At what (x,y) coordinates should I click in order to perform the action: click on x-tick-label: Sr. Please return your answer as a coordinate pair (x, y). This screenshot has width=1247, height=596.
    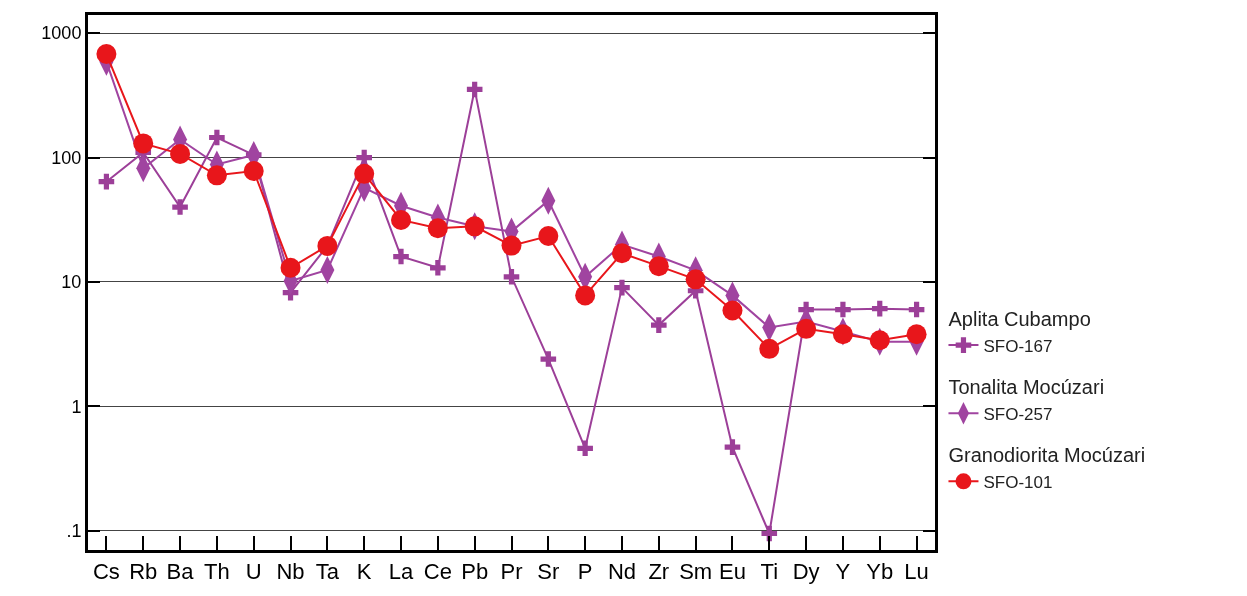
    Looking at the image, I should click on (548, 572).